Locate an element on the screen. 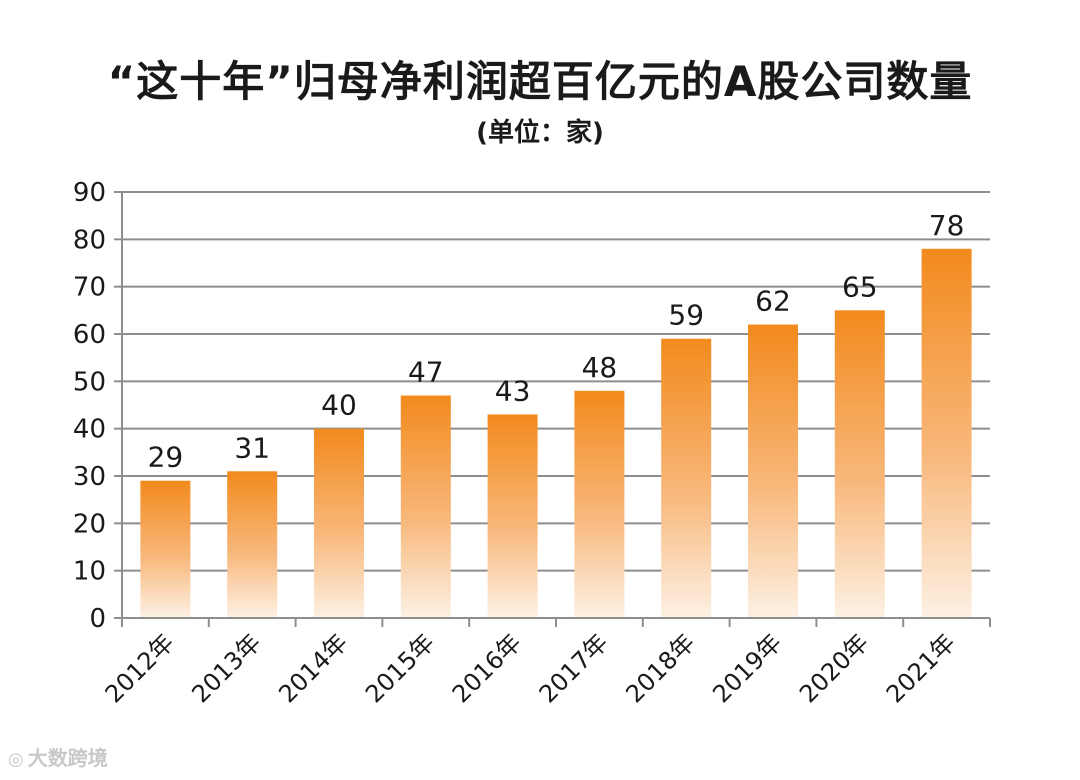 Image resolution: width=1080 pixels, height=780 pixels. data-label: 47 is located at coordinates (426, 372).